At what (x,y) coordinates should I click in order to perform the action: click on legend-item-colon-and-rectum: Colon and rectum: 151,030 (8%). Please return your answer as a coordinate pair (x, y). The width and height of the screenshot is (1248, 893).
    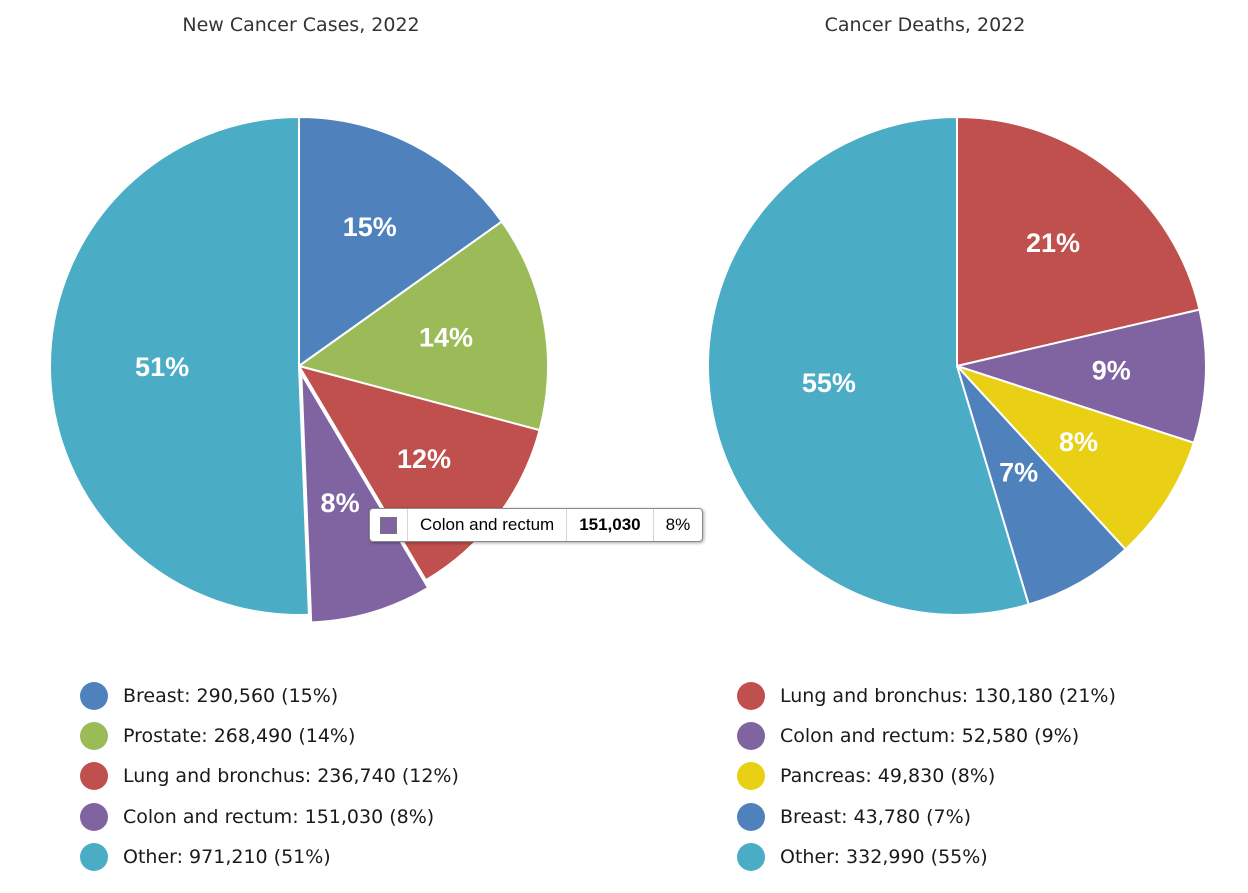
    Looking at the image, I should click on (269, 817).